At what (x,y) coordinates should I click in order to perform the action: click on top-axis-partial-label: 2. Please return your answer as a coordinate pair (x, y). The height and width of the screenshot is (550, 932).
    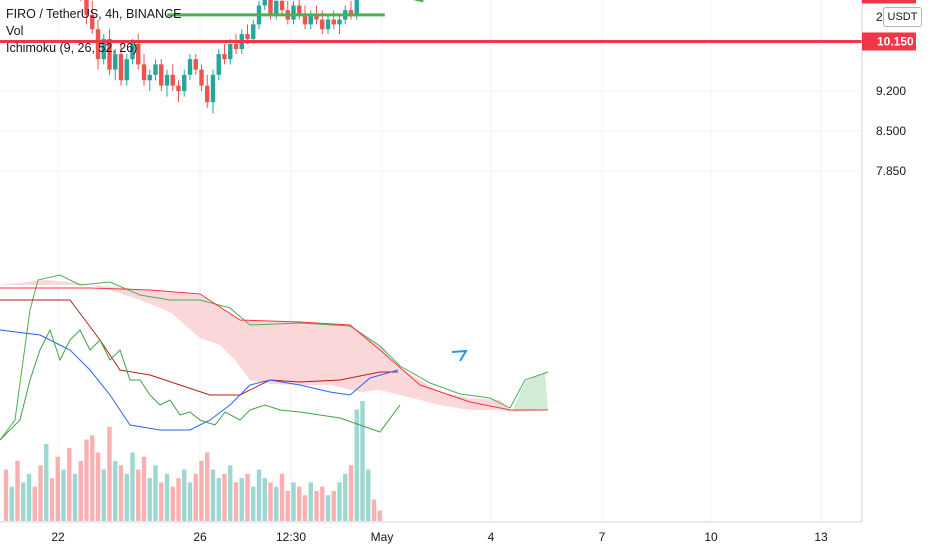
    Looking at the image, I should click on (879, 17).